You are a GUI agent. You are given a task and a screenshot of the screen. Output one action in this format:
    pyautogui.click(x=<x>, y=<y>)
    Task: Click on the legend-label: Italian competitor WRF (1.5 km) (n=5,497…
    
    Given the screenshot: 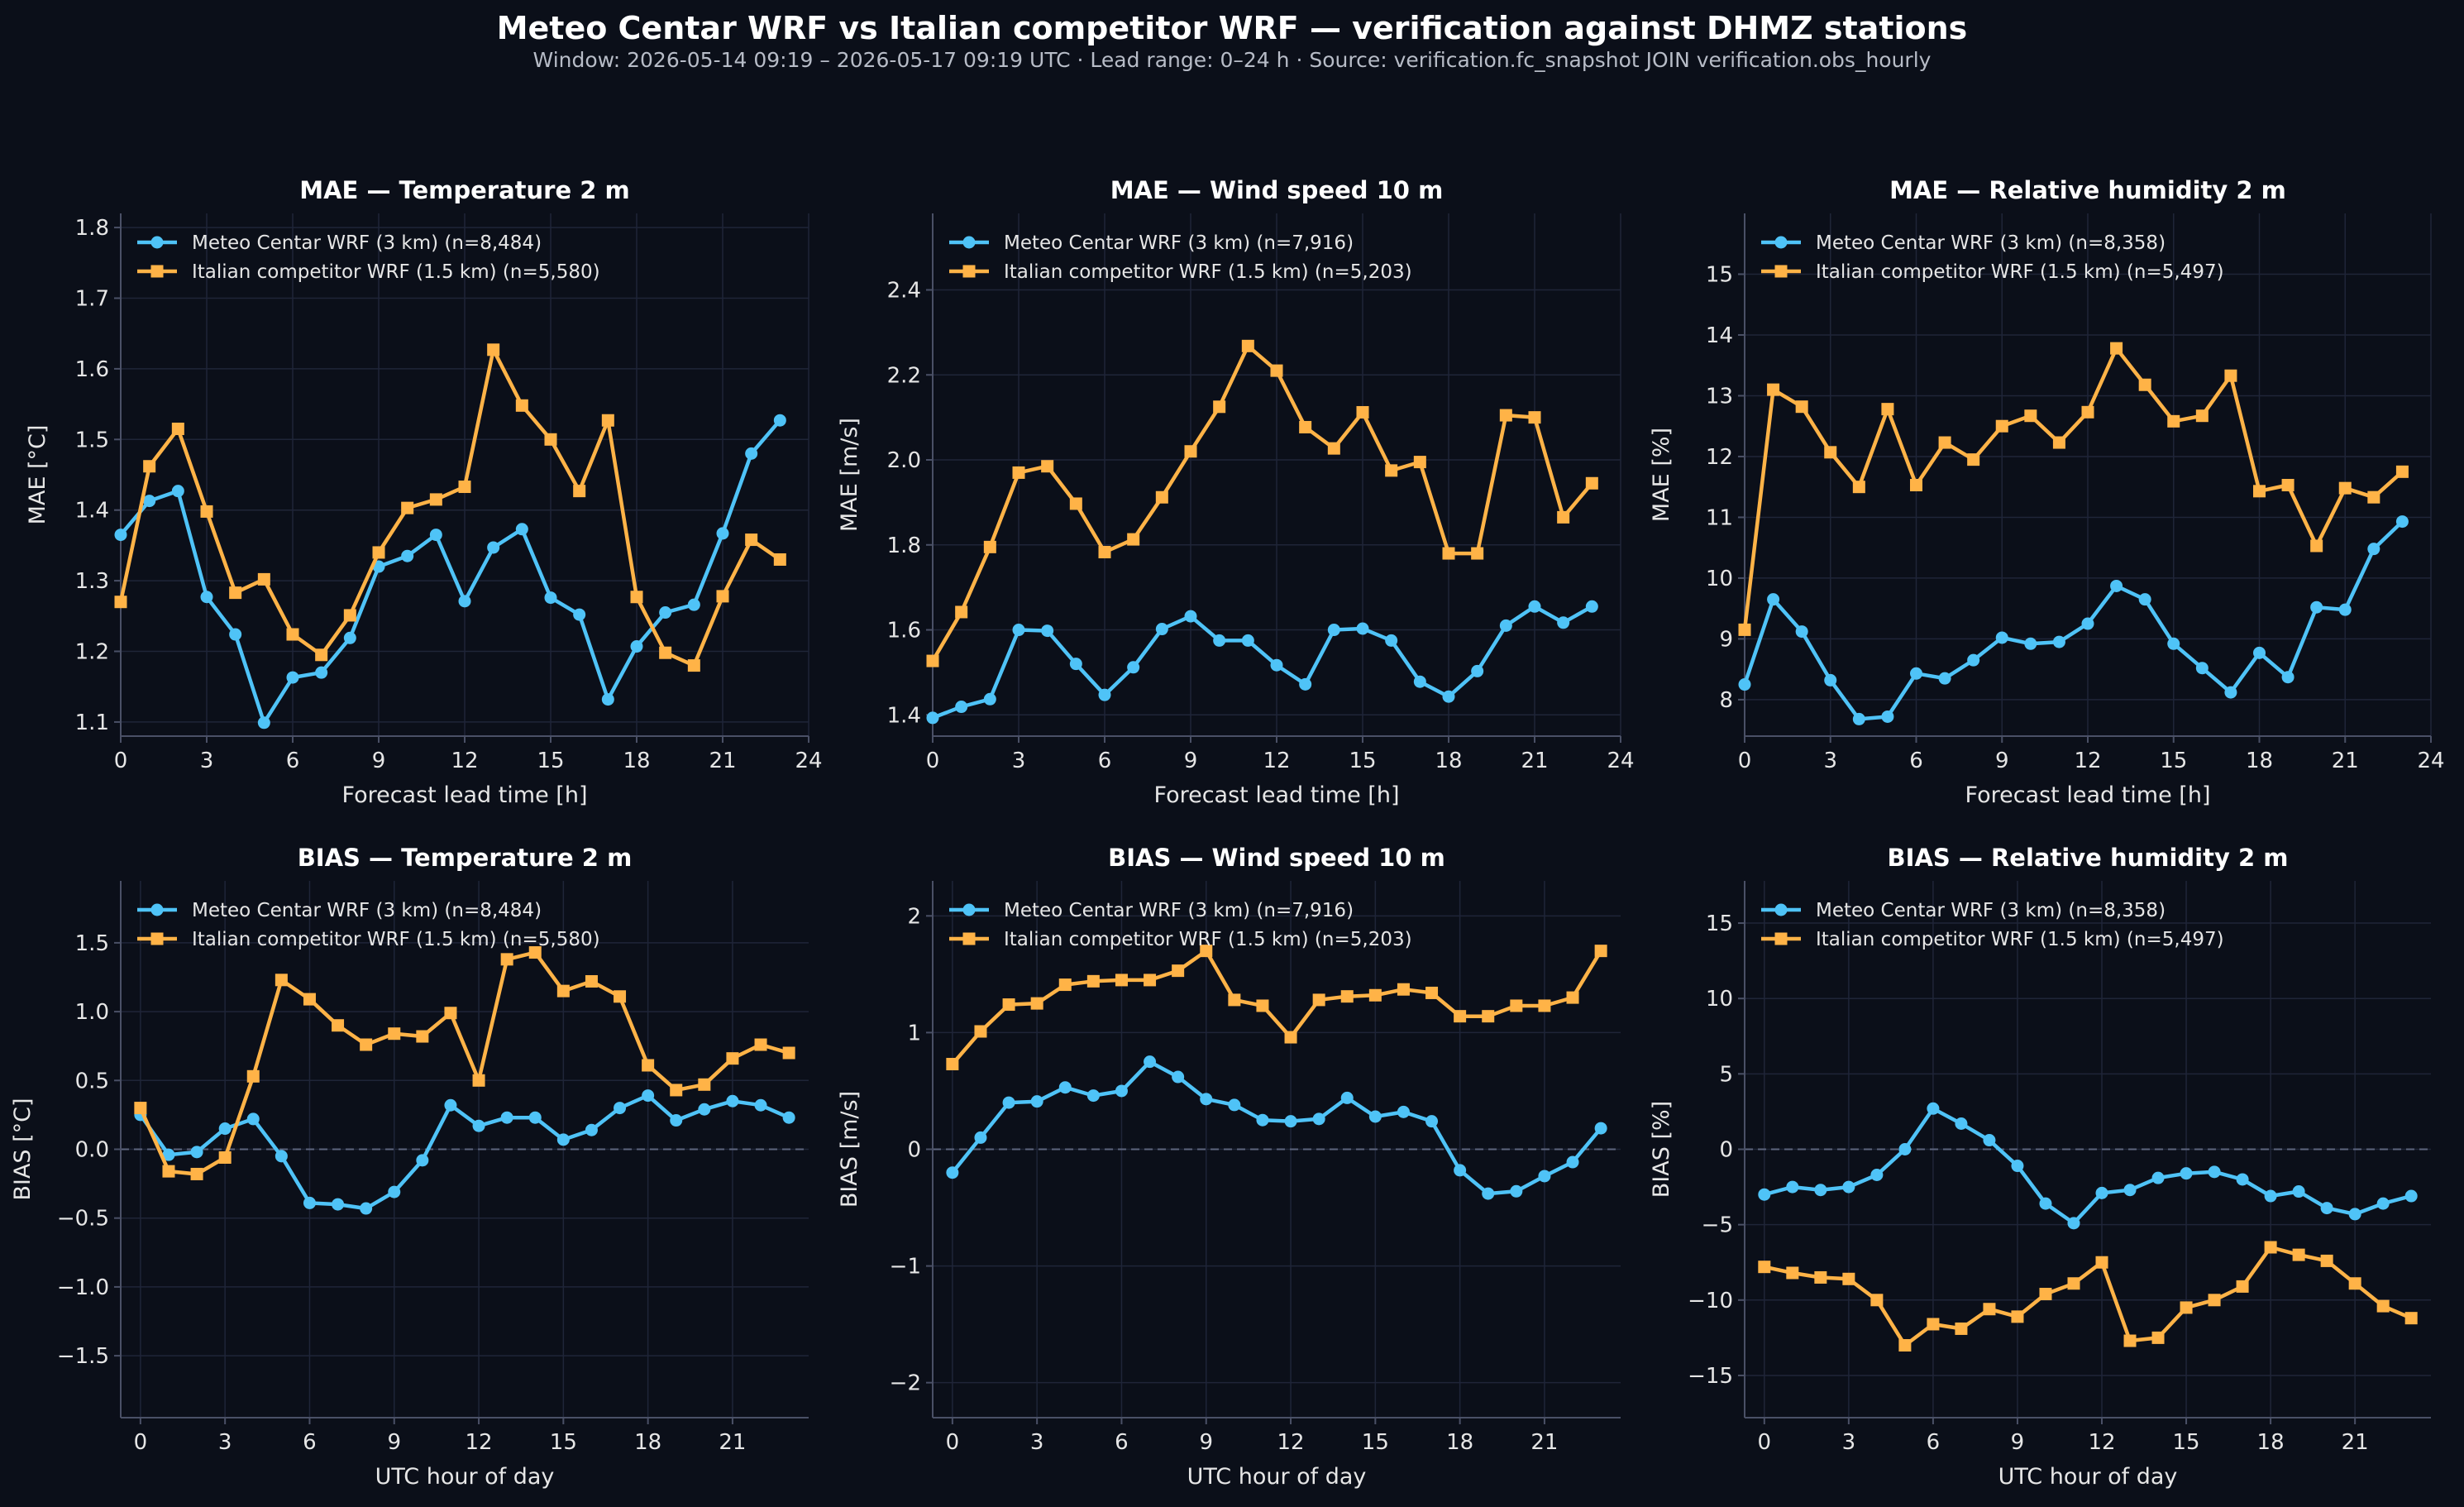 What is the action you would take?
    pyautogui.click(x=2020, y=939)
    